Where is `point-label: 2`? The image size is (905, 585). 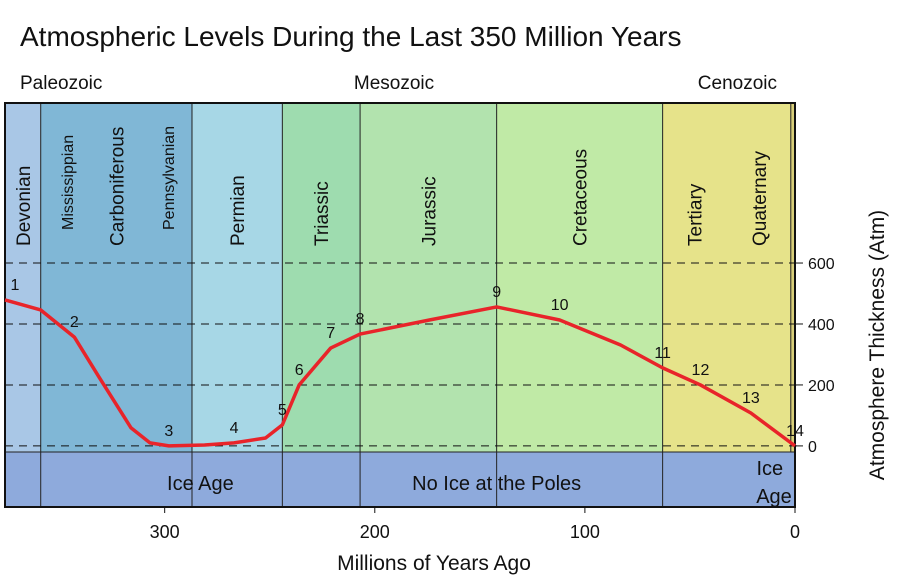
point-label: 2 is located at coordinates (74, 322).